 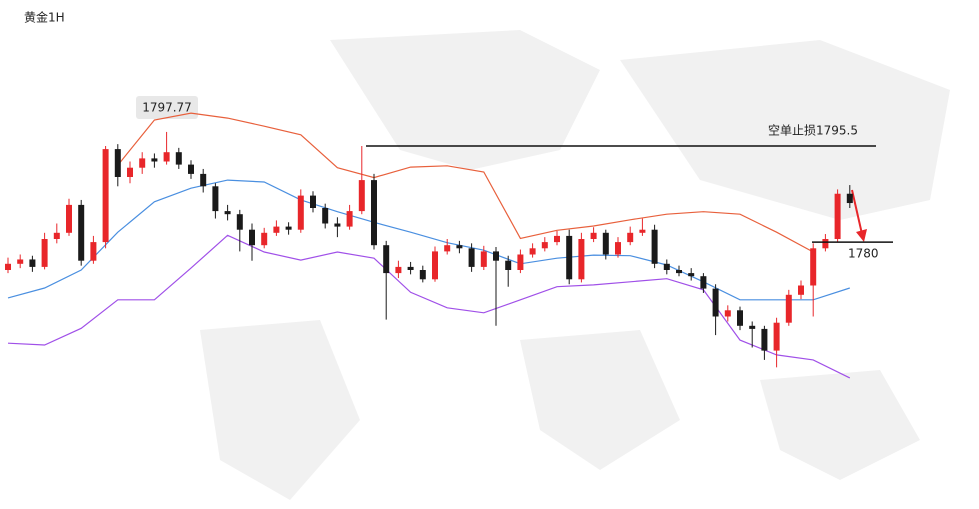 I want to click on arrow, so click(x=859, y=215).